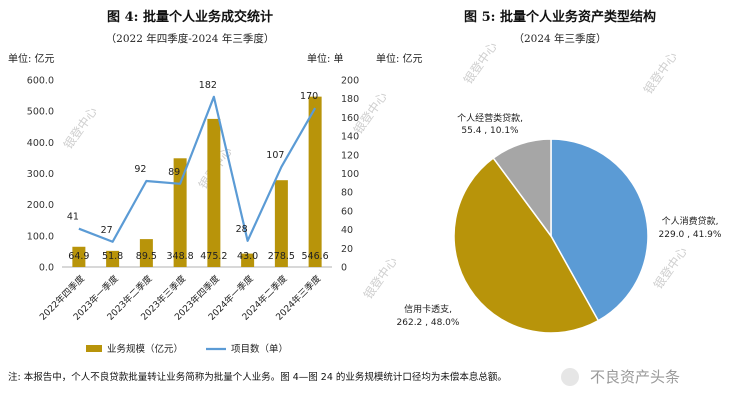 This screenshot has height=410, width=746. I want to click on line-series: 41 27 92 89 182 28 107 170, so click(192, 161).